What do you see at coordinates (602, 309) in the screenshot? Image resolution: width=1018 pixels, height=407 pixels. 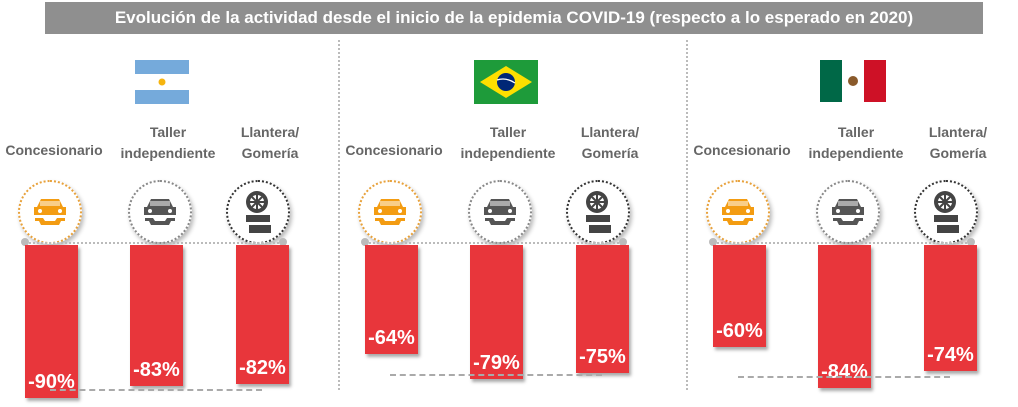 I see `bar: -75%` at bounding box center [602, 309].